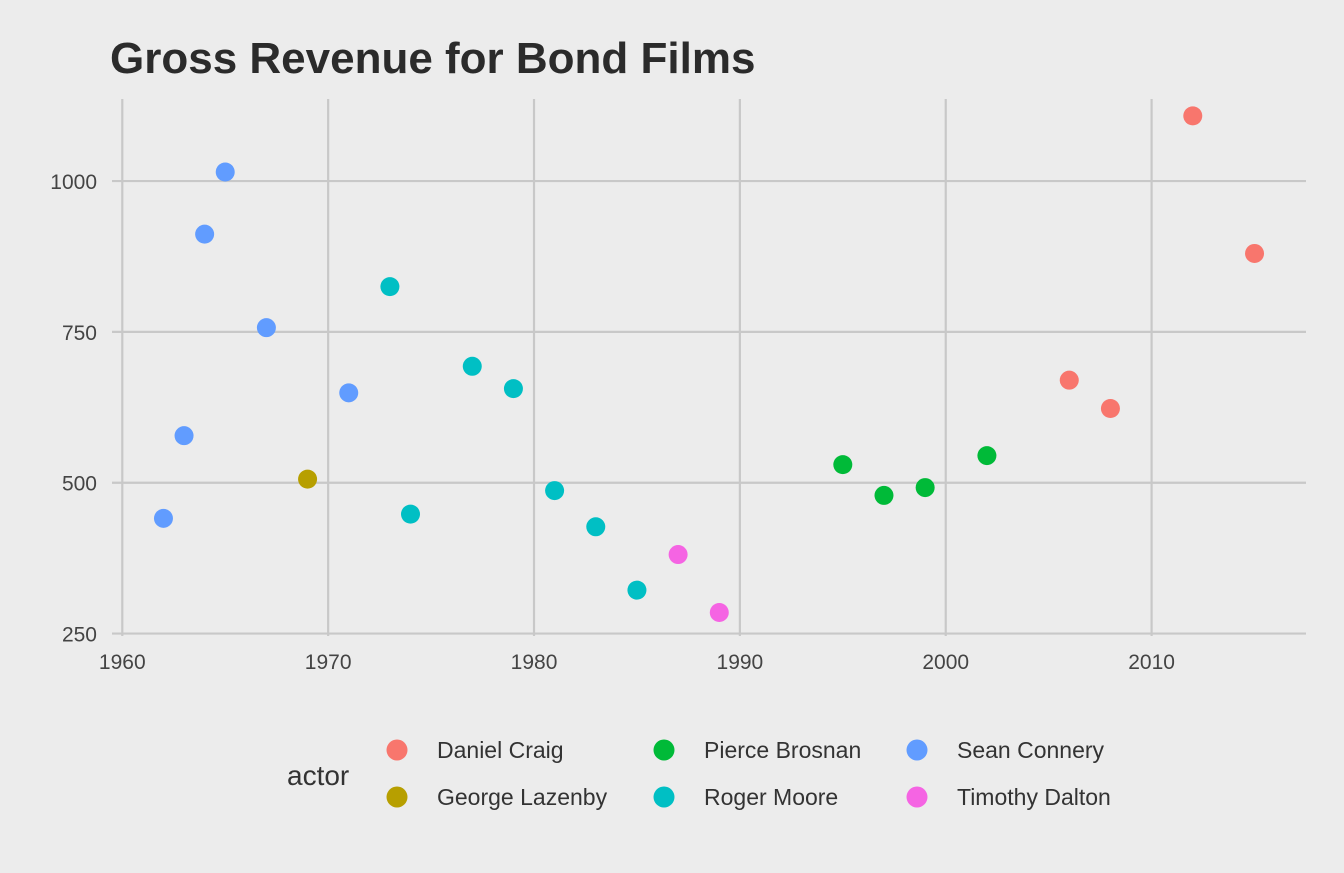  Describe the element at coordinates (945, 662) in the screenshot. I see `x-tick-label: 2000` at that location.